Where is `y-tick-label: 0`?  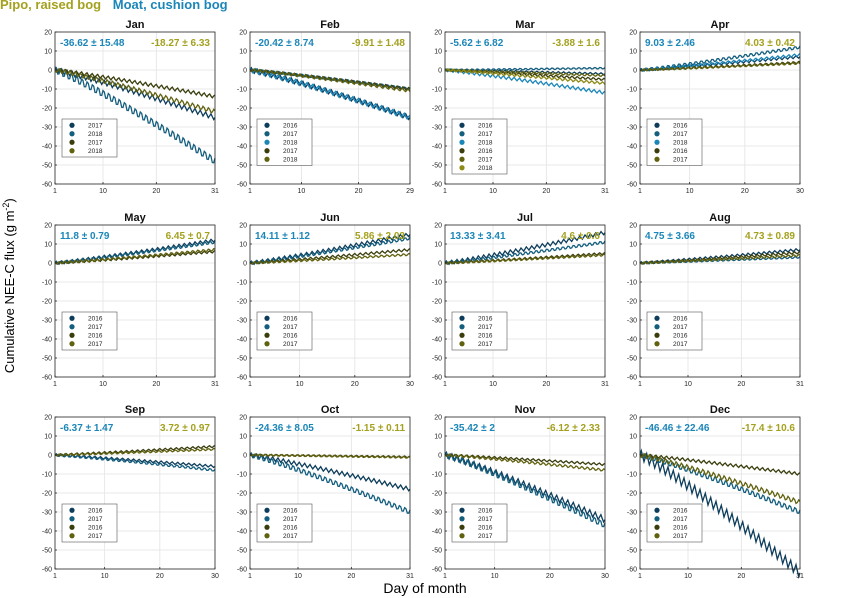 y-tick-label: 0 is located at coordinates (440, 71).